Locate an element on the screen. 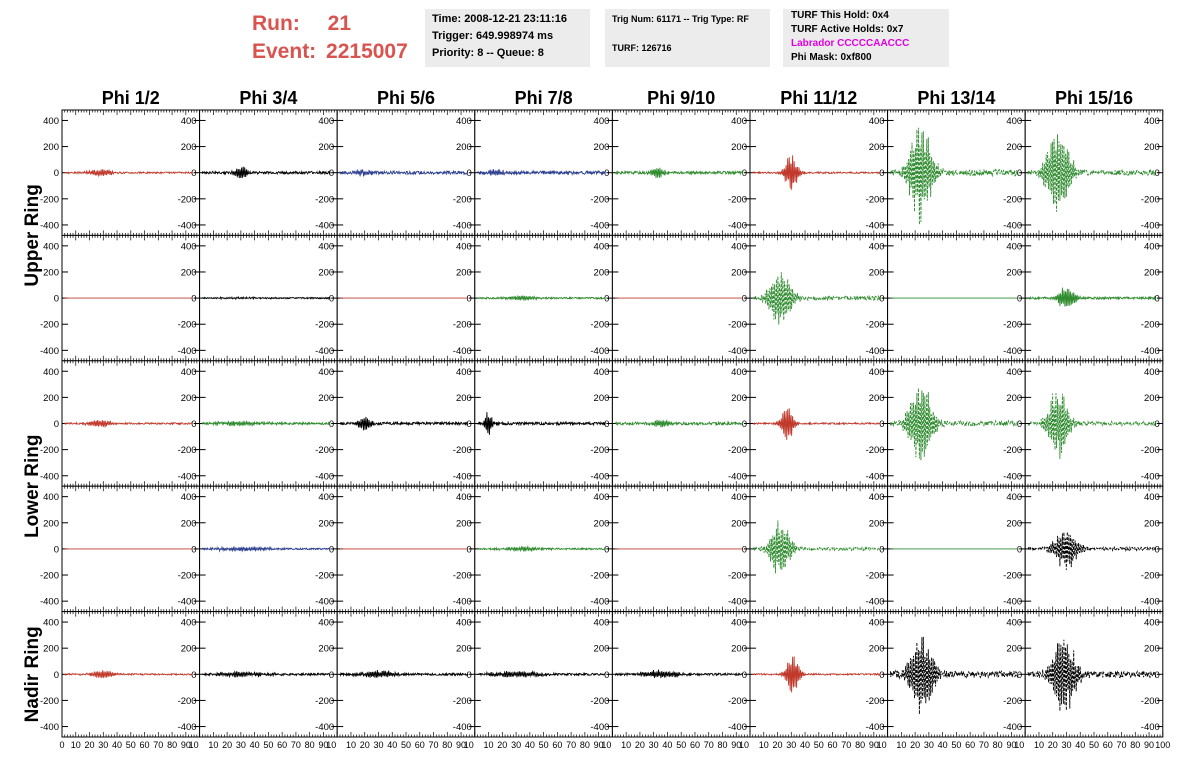 The width and height of the screenshot is (1196, 772). x-tick-label: 60 is located at coordinates (557, 745).